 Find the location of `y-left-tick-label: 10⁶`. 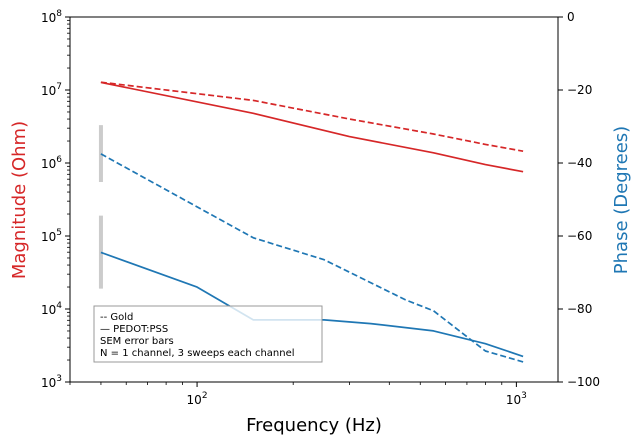

y-left-tick-label: 10⁶ is located at coordinates (51, 163).